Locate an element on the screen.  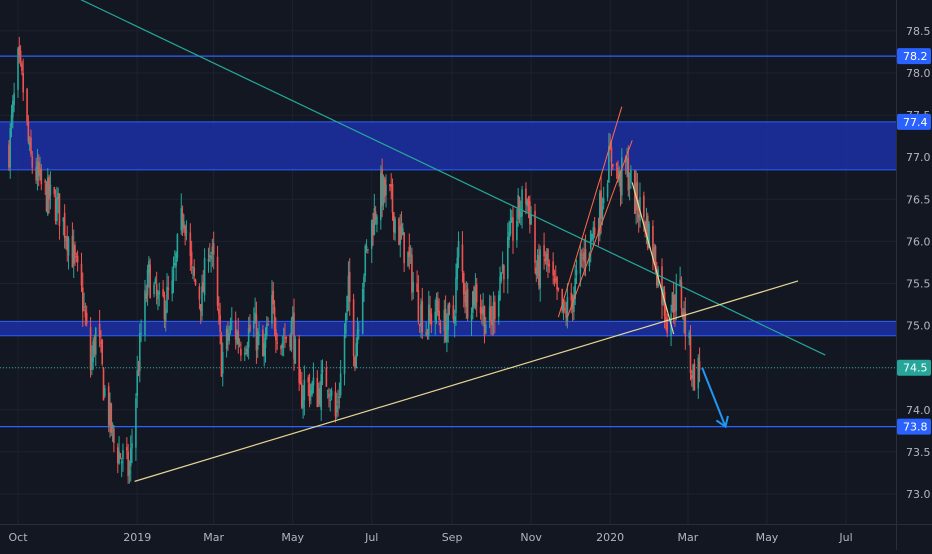
price-tick-label: 76.0 is located at coordinates (918, 241).